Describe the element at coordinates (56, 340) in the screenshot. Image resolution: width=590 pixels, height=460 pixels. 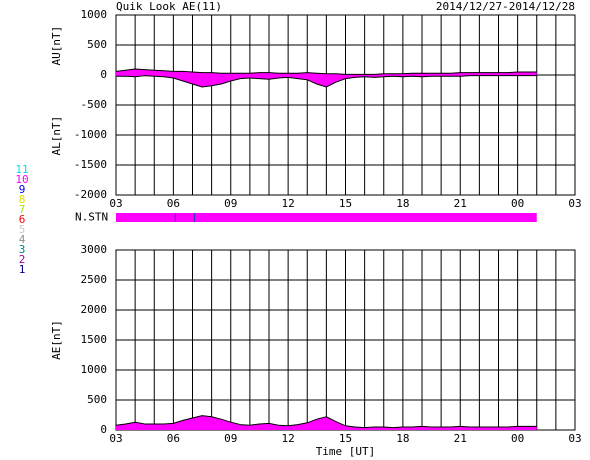
I see `y-axis-label: AE[nT]` at that location.